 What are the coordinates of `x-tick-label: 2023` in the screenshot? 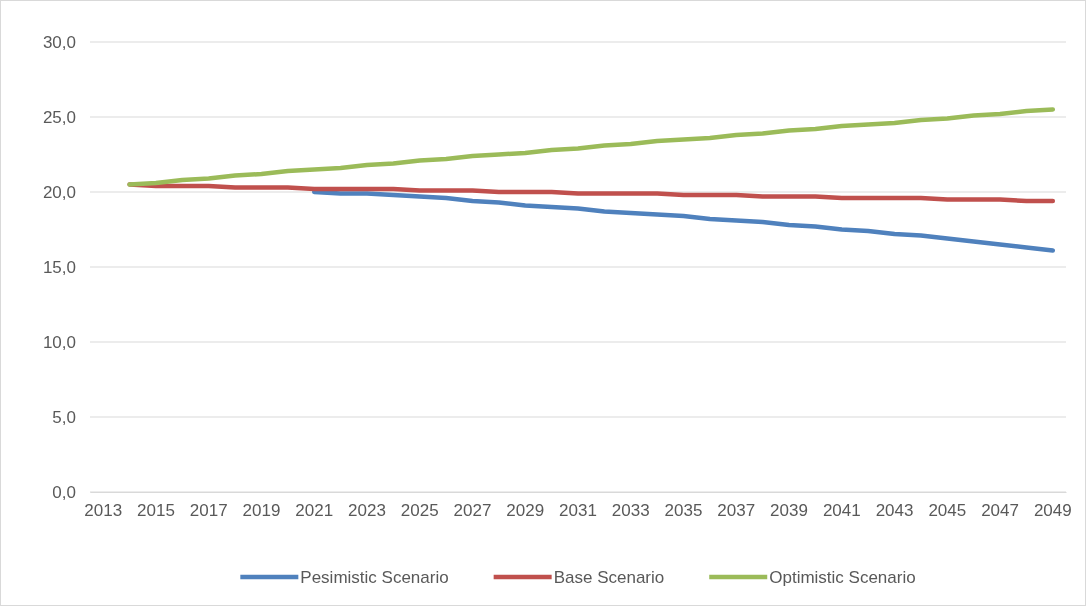 It's located at (367, 511).